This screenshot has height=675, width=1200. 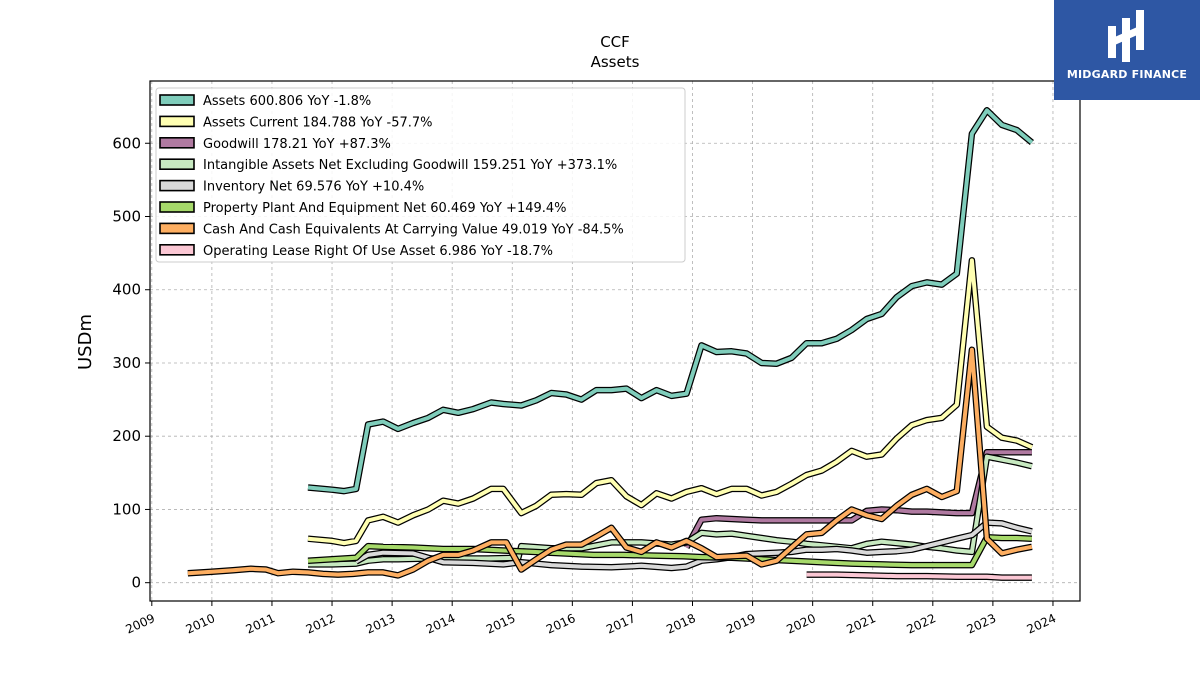 I want to click on x-tick-label: 2013, so click(x=381, y=624).